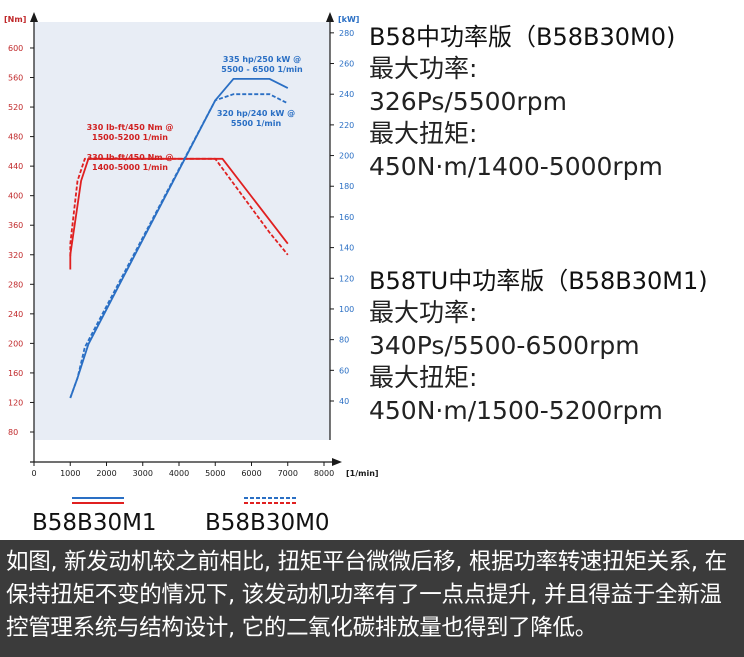 The width and height of the screenshot is (744, 657). What do you see at coordinates (346, 94) in the screenshot?
I see `power-tick-label: 240` at bounding box center [346, 94].